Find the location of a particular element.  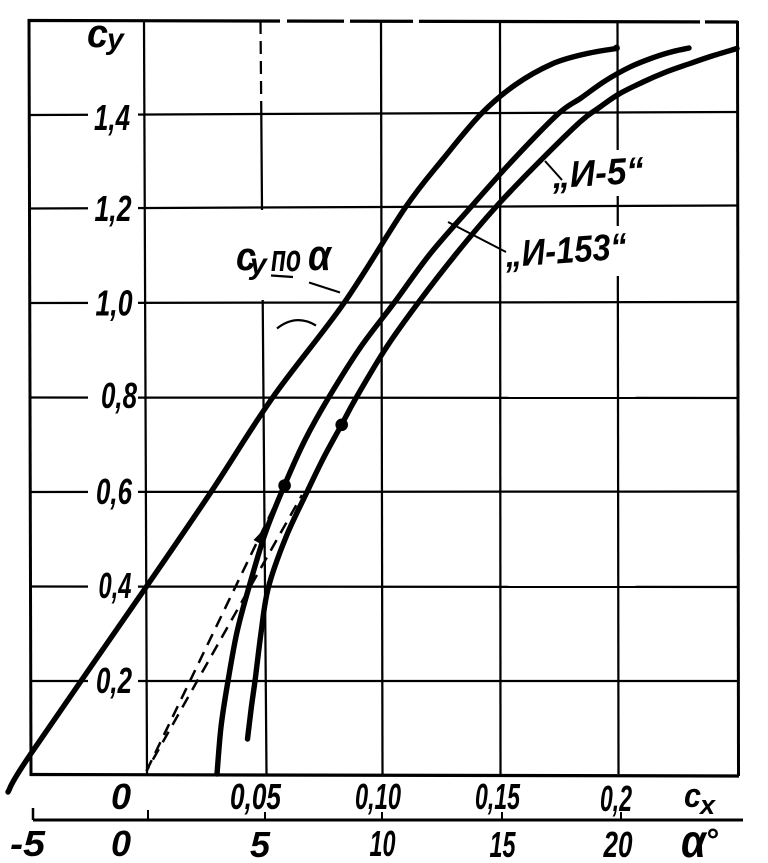

svg-text: x is located at coordinates (707, 805).